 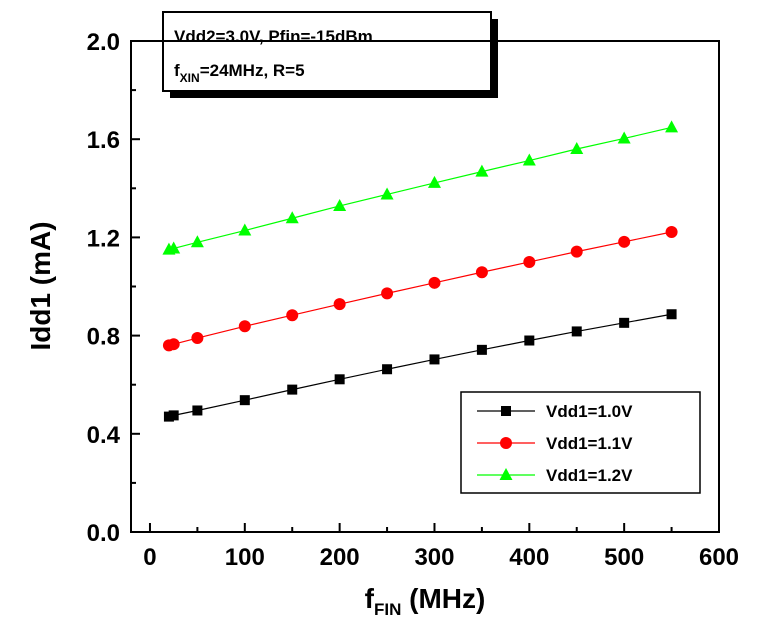 I want to click on annotation-box-frame, so click(x=327, y=51).